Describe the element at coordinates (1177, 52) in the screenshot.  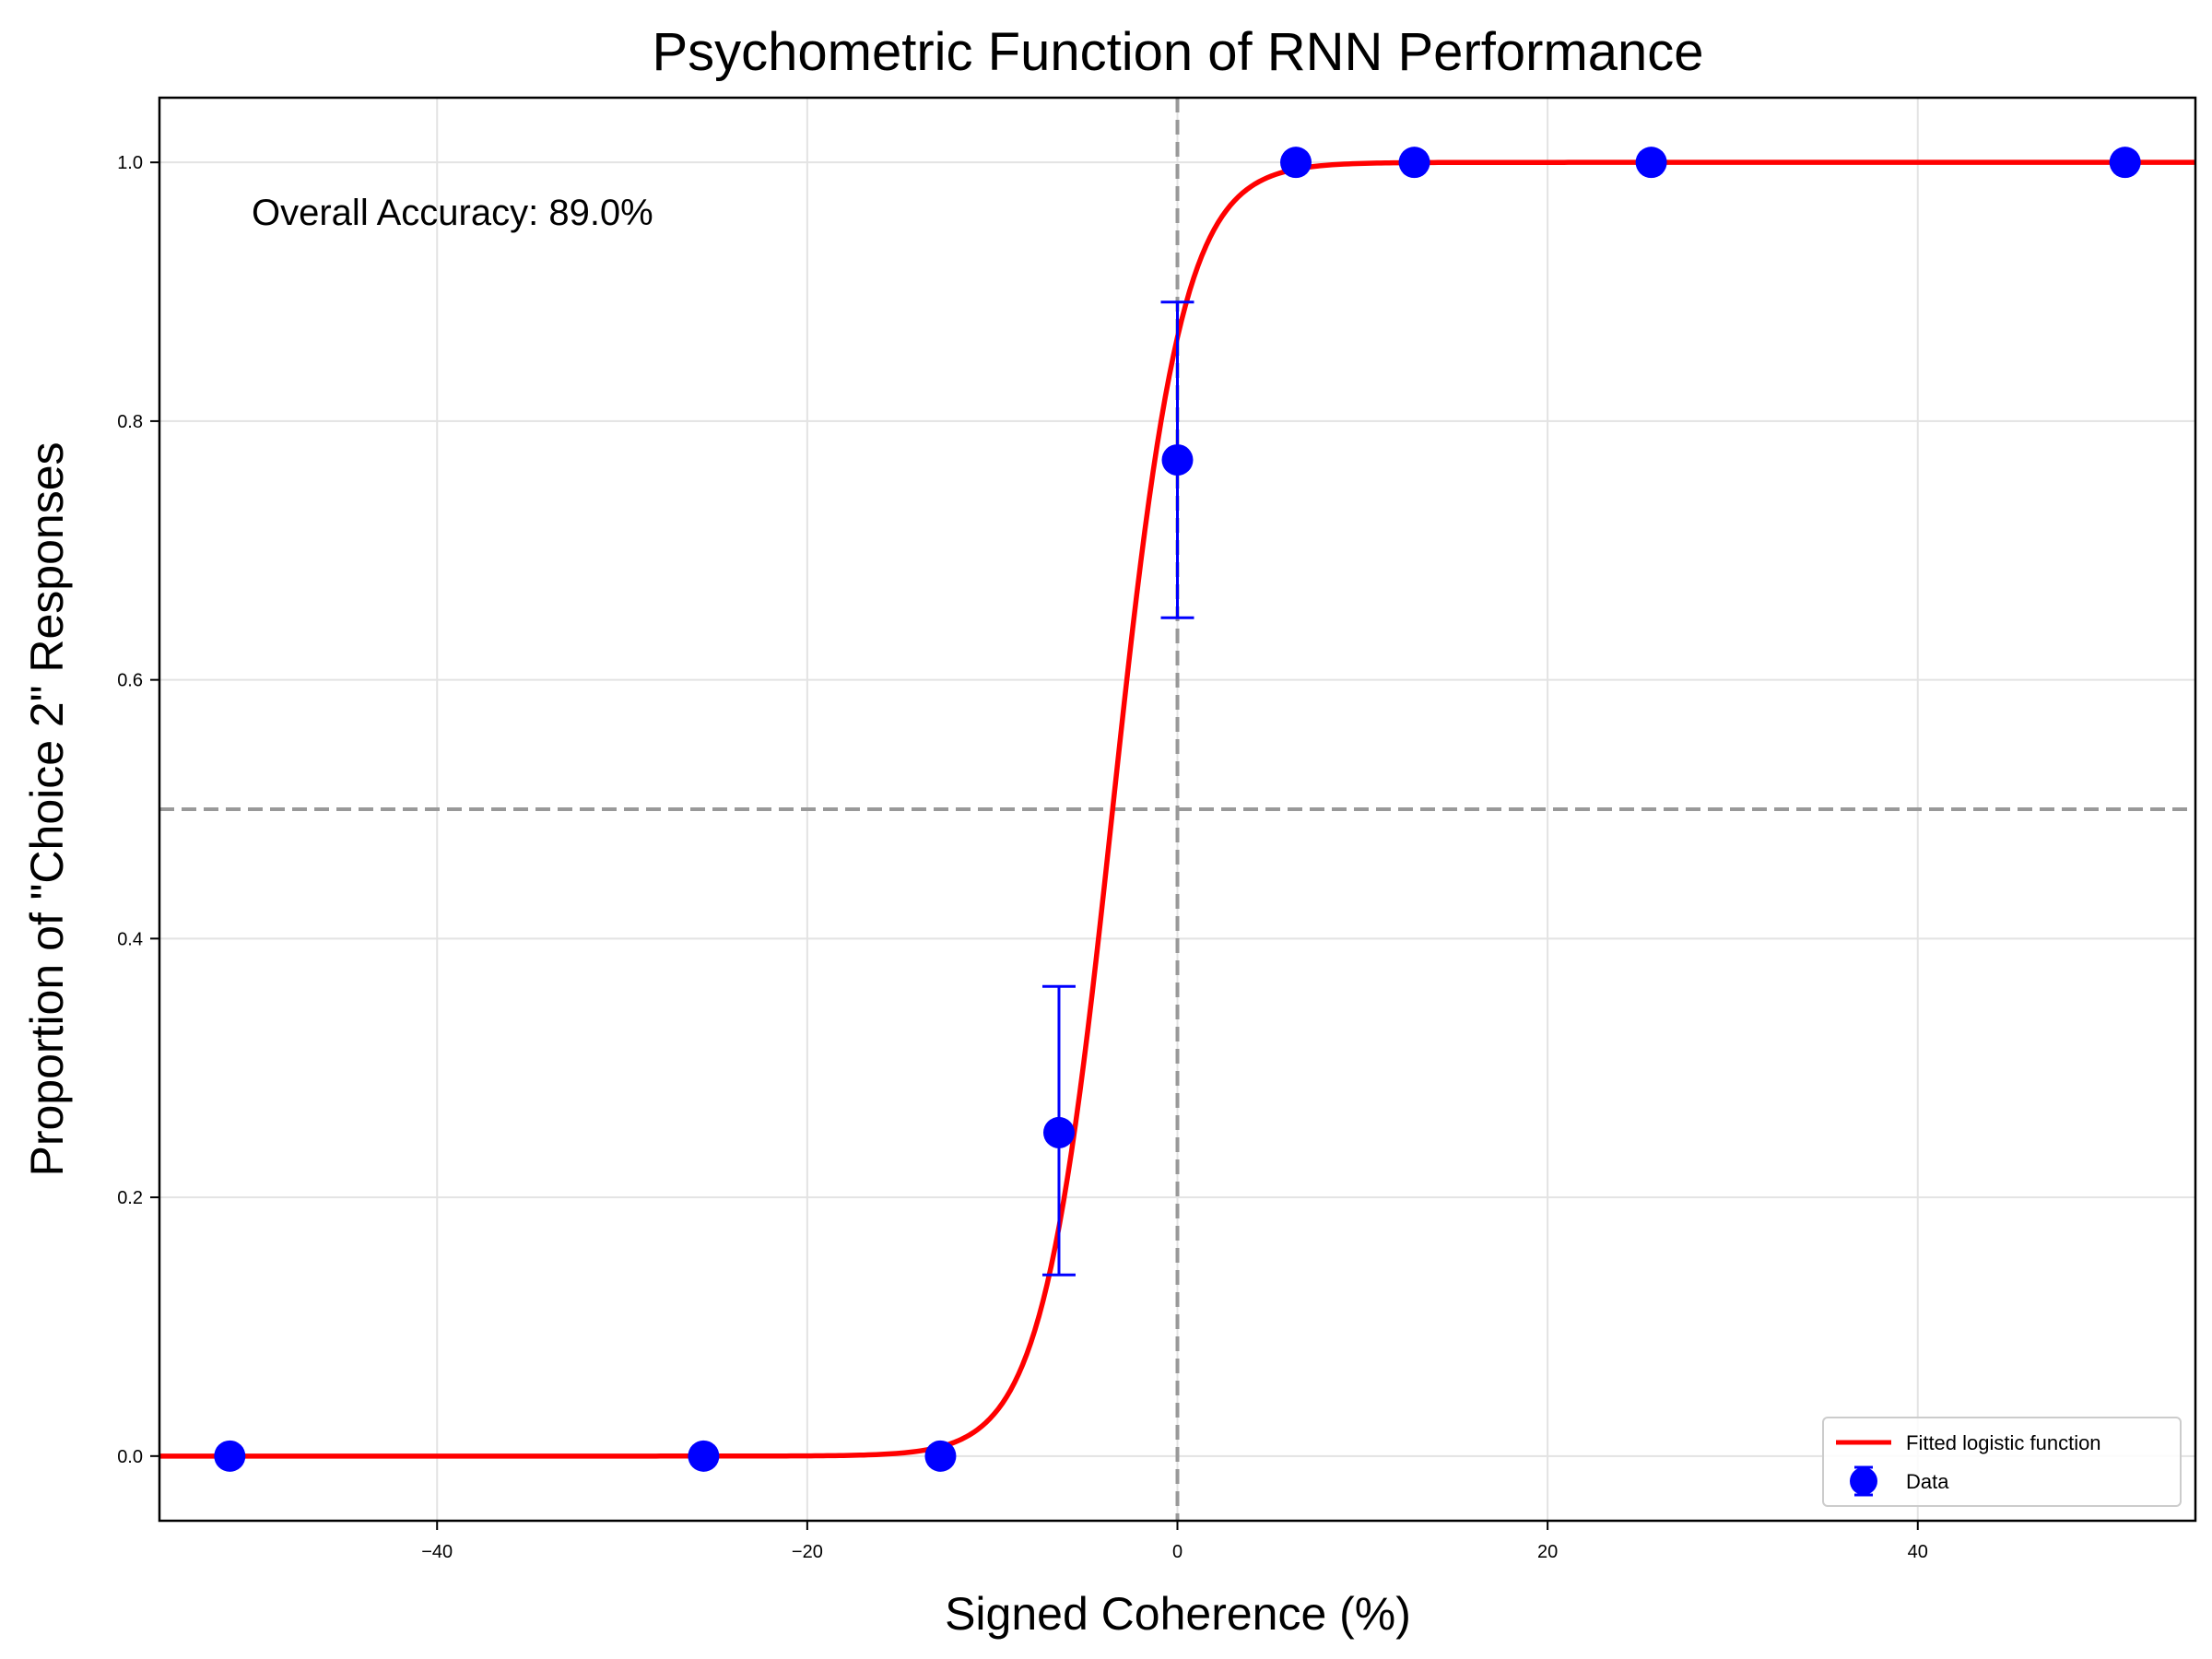
I see `chart-title: Psychometric Function of RNN Performance` at that location.